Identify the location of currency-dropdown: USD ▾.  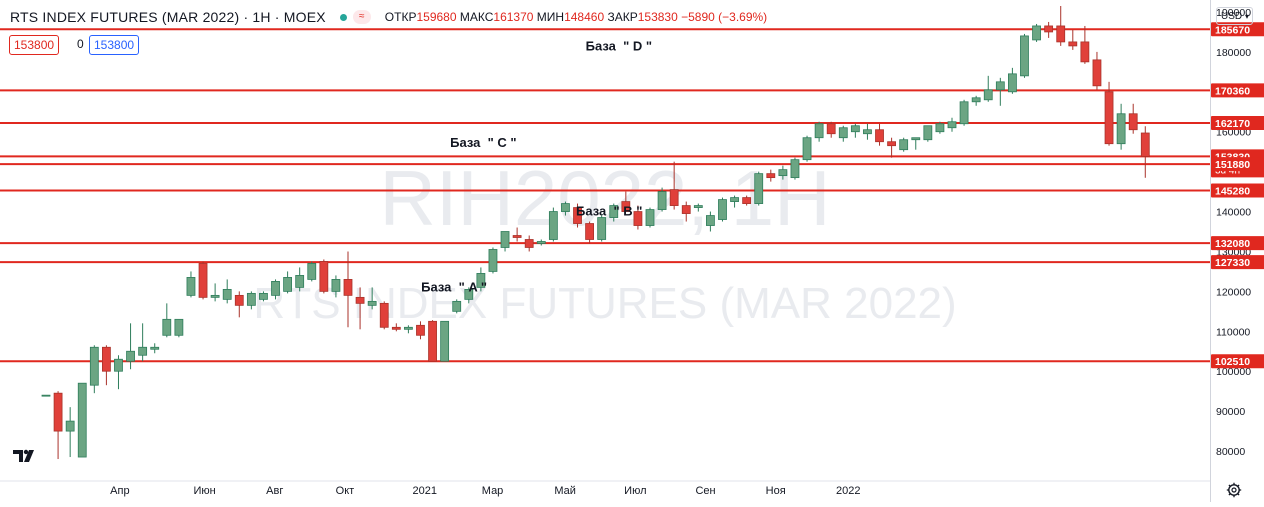
(1234, 16).